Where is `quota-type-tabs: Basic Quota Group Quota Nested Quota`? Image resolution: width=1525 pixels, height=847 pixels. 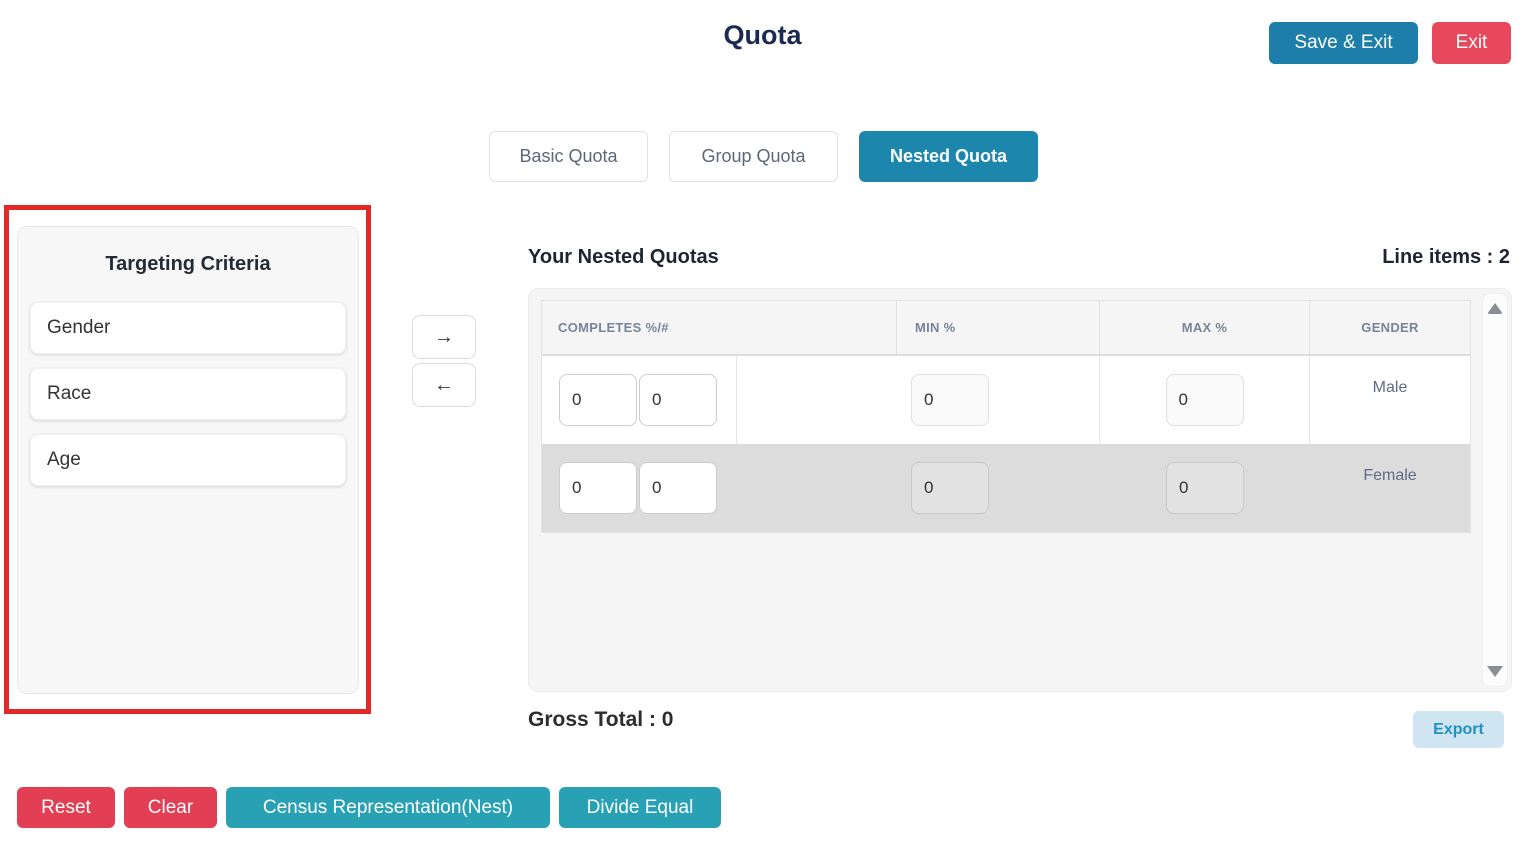
quota-type-tabs: Basic Quota Group Quota Nested Quota is located at coordinates (763, 156).